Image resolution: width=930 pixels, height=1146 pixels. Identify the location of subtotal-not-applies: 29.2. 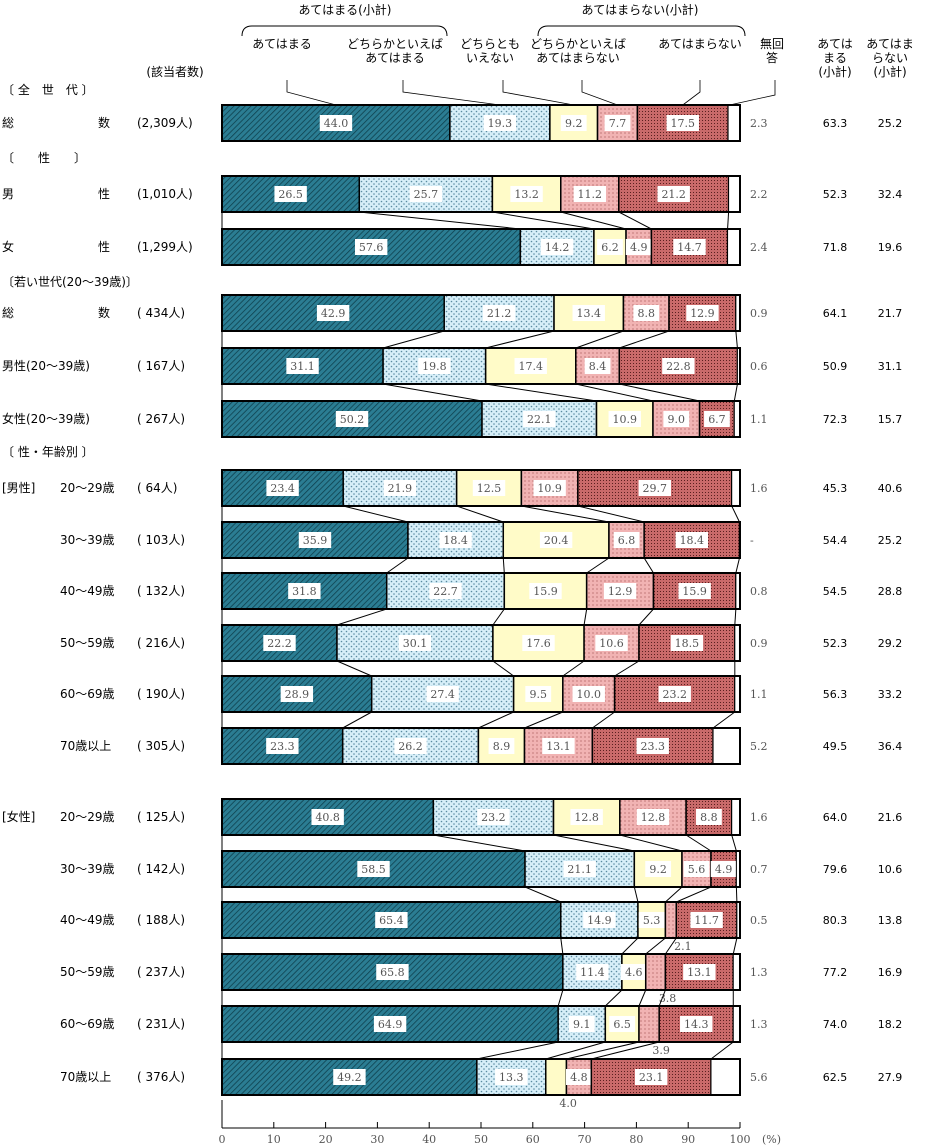
(890, 643).